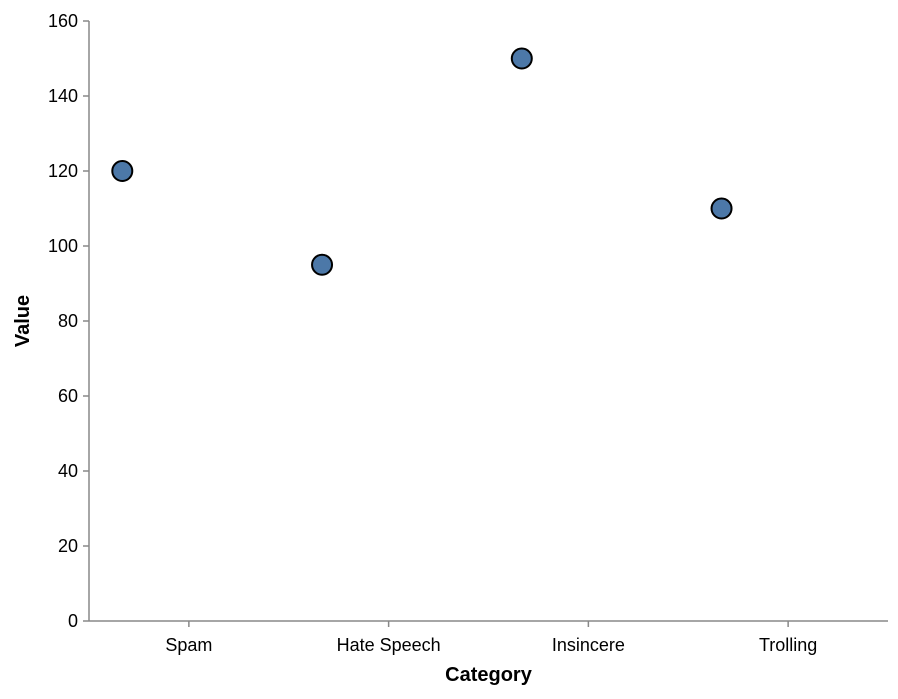 This screenshot has width=898, height=699. I want to click on data-point-hate-speech, so click(322, 264).